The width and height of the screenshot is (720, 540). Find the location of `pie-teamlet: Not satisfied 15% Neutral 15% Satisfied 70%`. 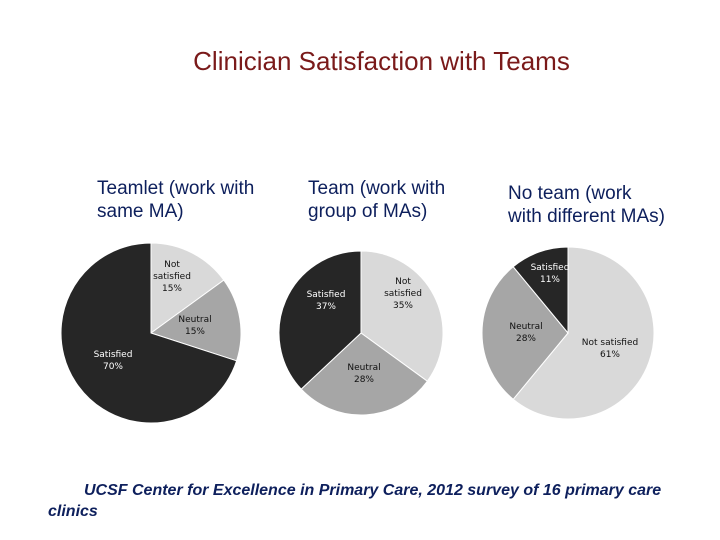

pie-teamlet: Not satisfied 15% Neutral 15% Satisfied 70% is located at coordinates (151, 333).